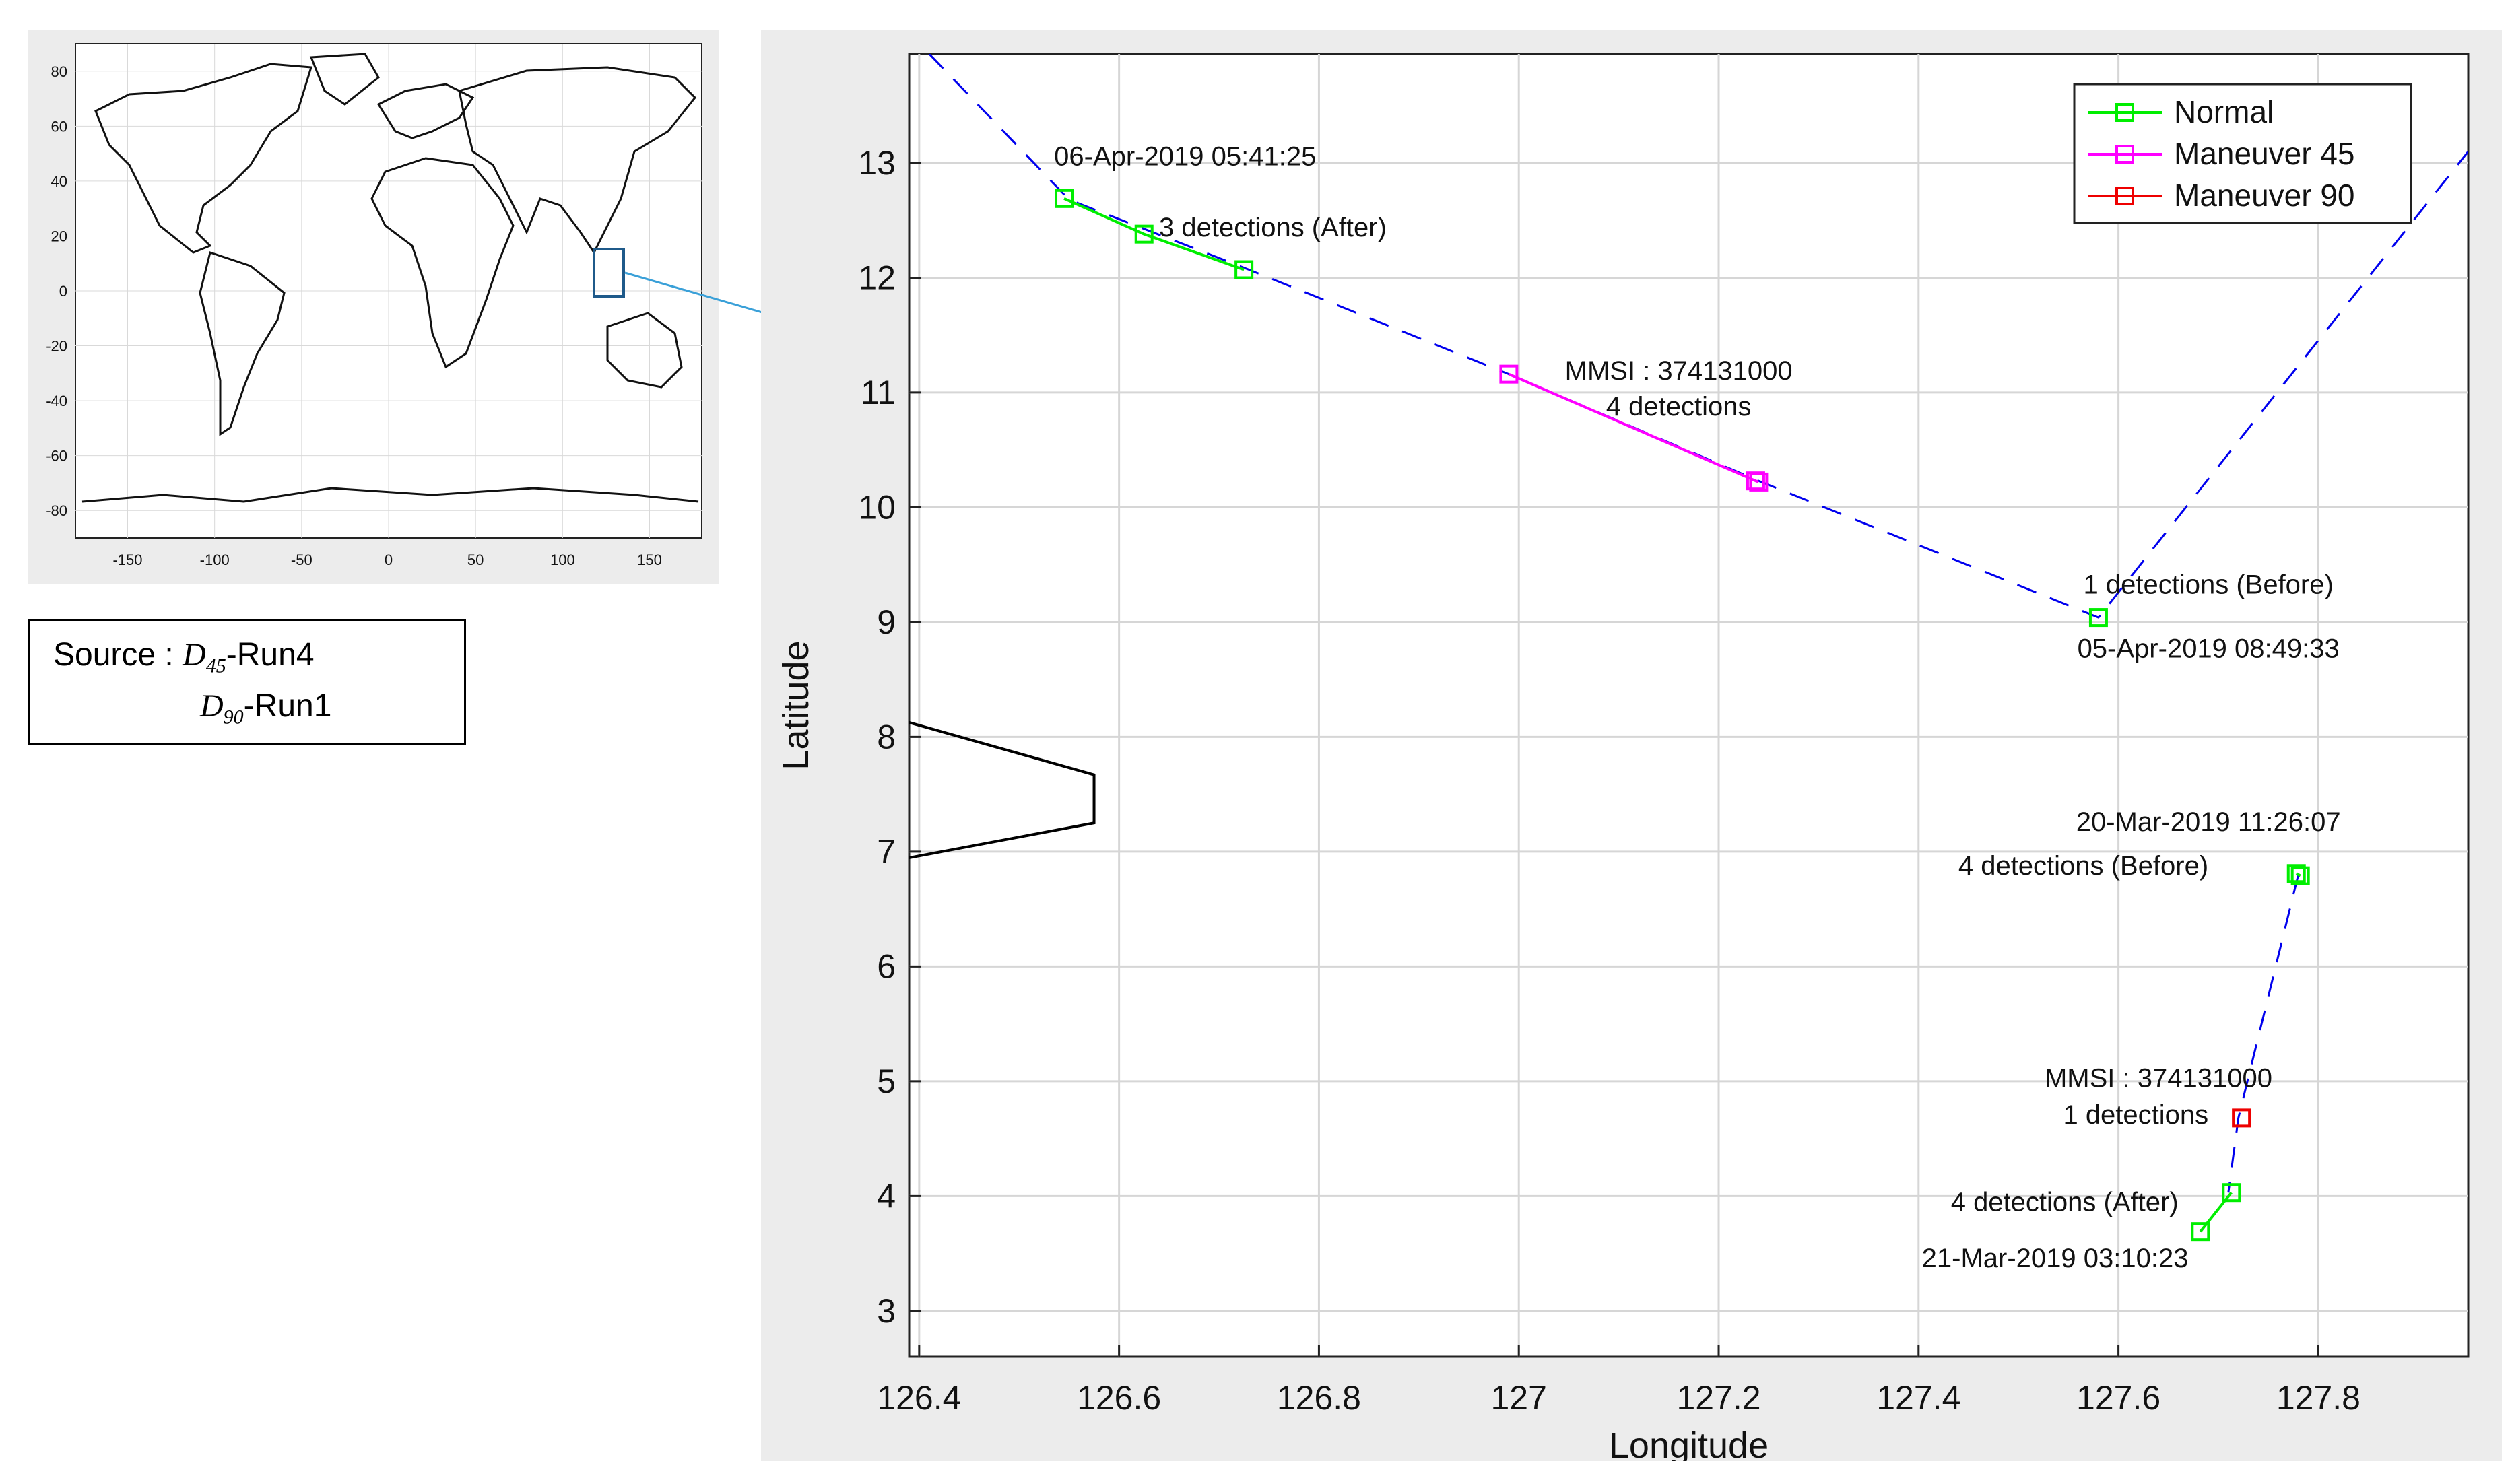 The image size is (2510, 1484). Describe the element at coordinates (425, 111) in the screenshot. I see `europe-outline` at that location.